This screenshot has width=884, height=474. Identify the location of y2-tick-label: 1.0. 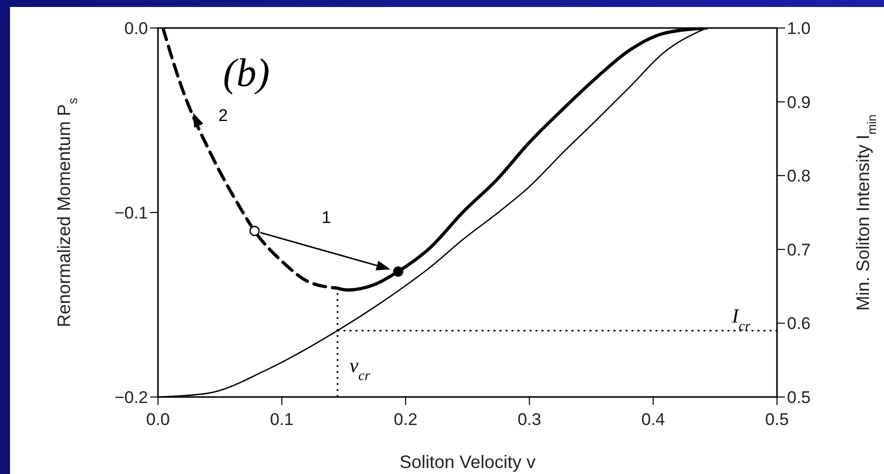
(799, 28).